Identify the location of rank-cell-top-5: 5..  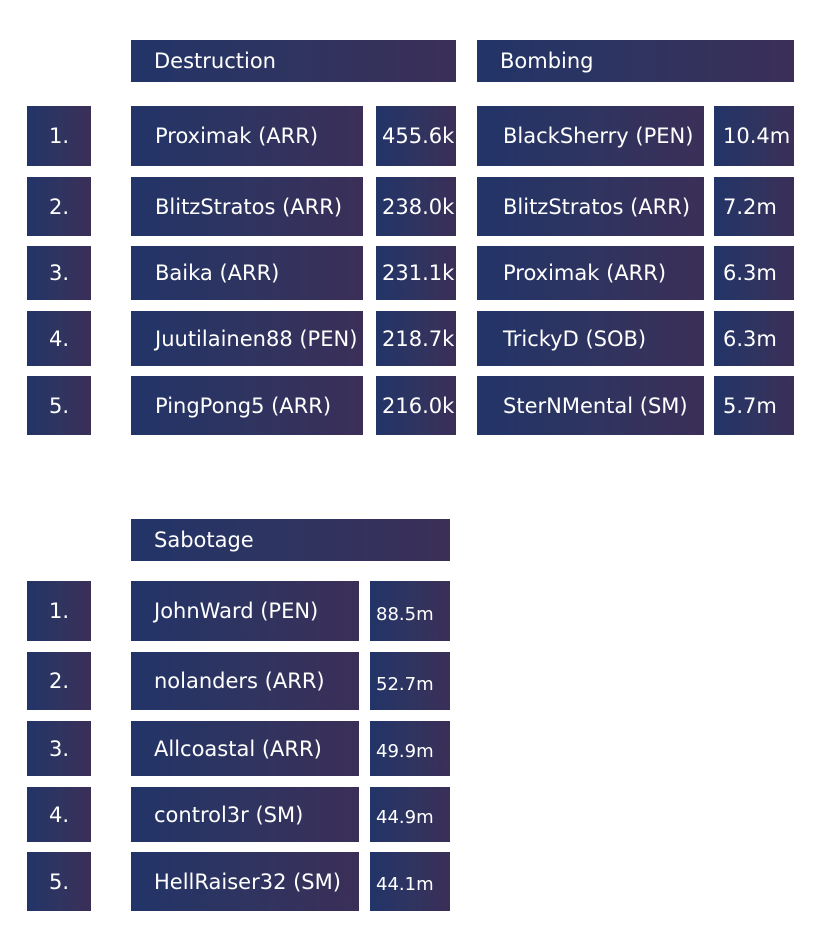
(59, 405).